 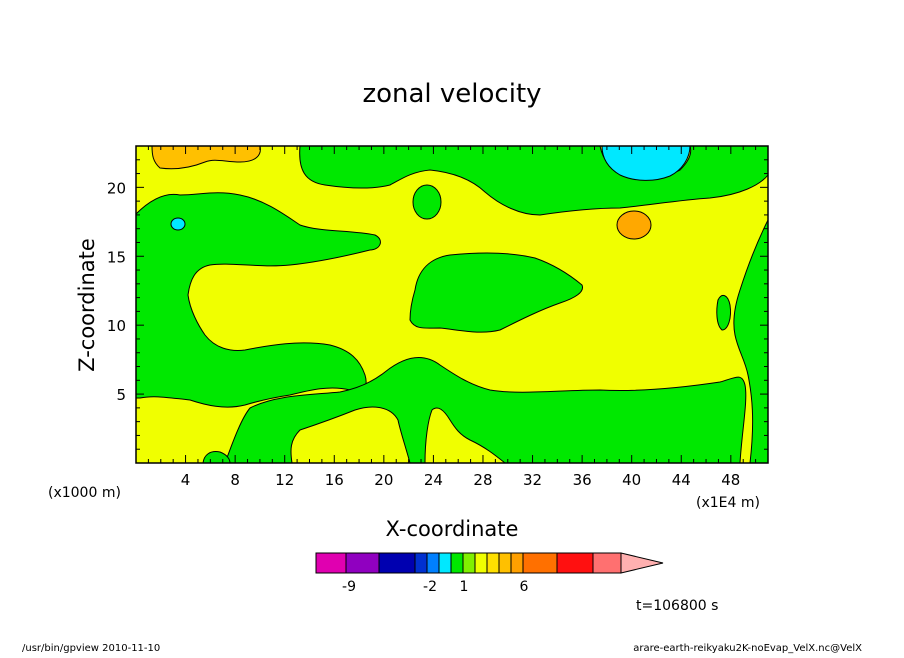 What do you see at coordinates (631, 480) in the screenshot?
I see `x-tick-label: 40` at bounding box center [631, 480].